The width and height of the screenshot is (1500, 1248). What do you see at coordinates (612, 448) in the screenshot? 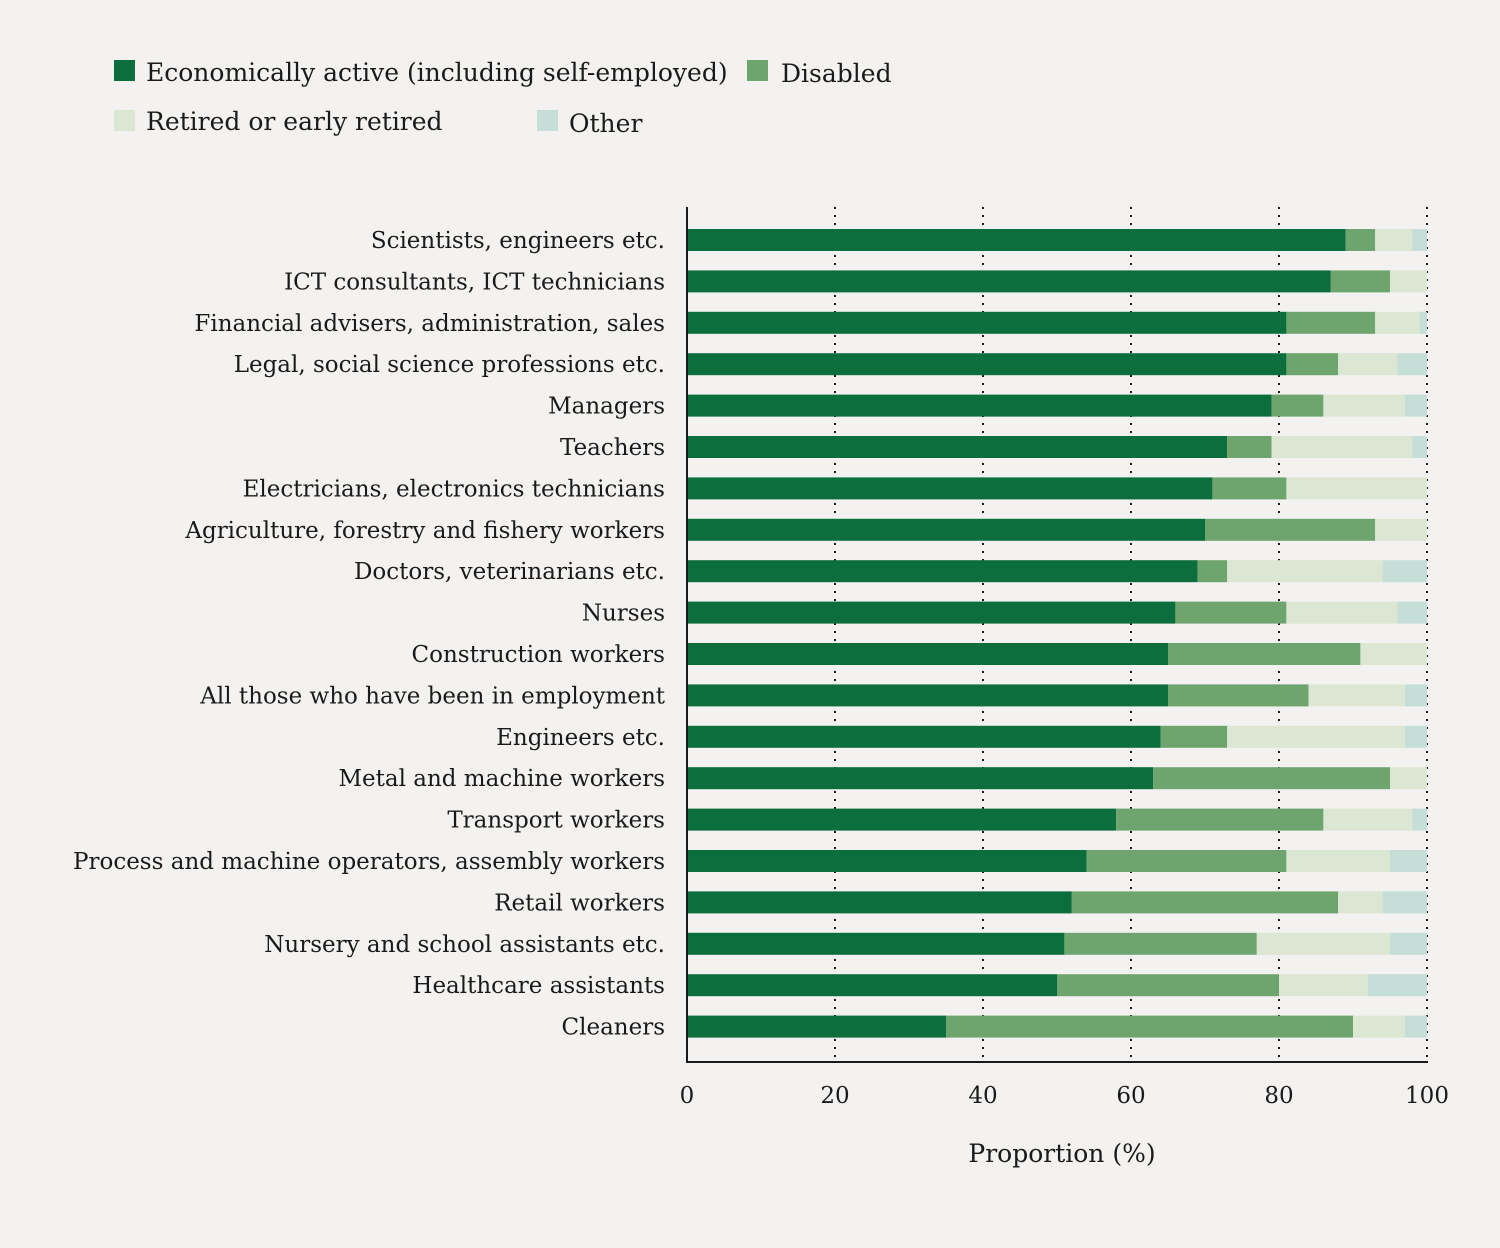
I see `category-label: Teachers` at bounding box center [612, 448].